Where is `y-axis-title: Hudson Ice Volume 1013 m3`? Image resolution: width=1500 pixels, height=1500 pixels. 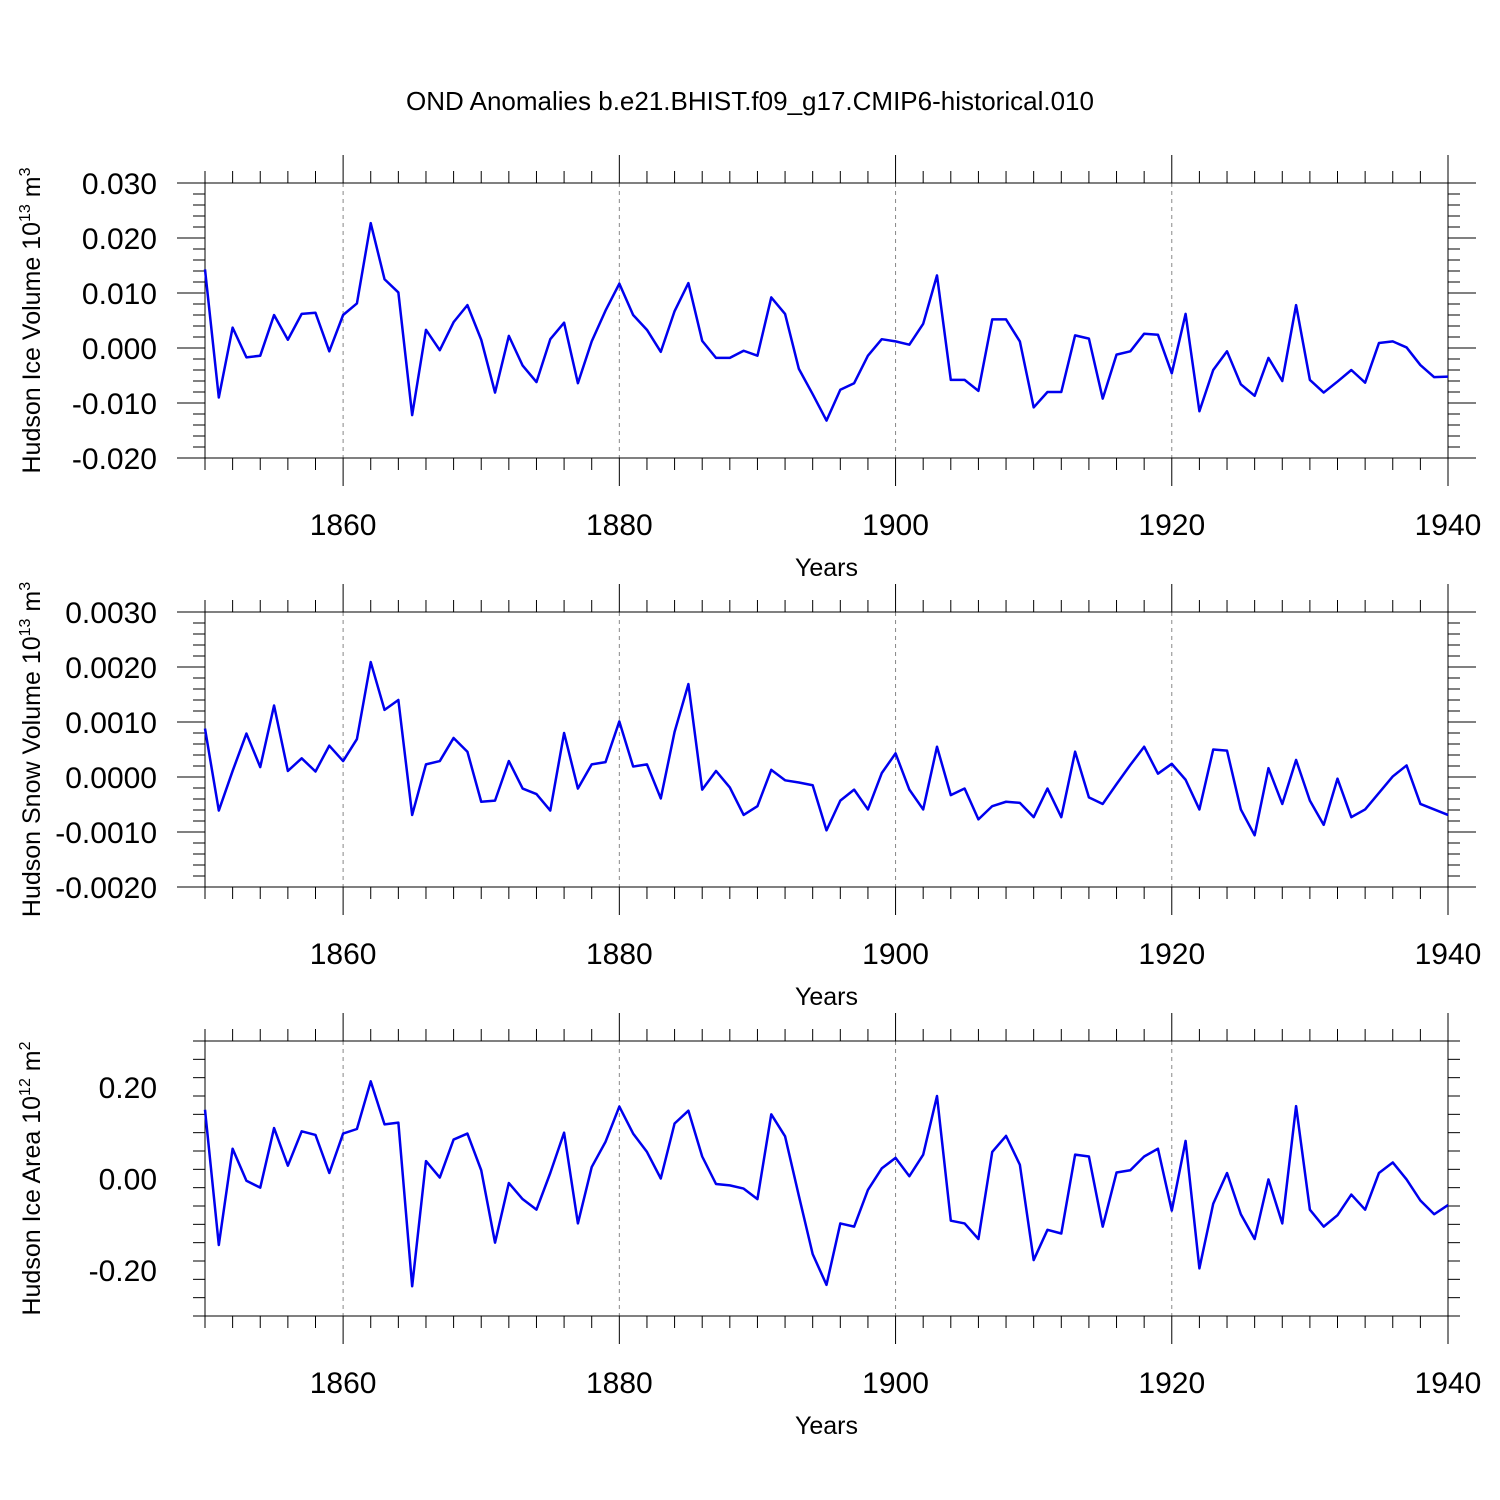
y-axis-title: Hudson Ice Volume 1013 m3 is located at coordinates (31, 320).